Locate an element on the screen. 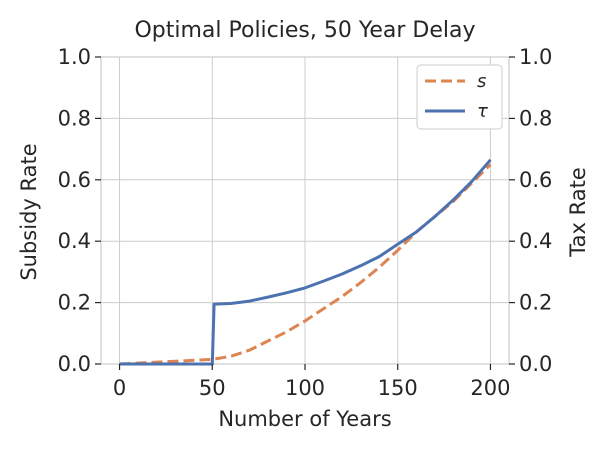 This screenshot has height=450, width=610. y-tick-label-right: 0.6 is located at coordinates (535, 180).